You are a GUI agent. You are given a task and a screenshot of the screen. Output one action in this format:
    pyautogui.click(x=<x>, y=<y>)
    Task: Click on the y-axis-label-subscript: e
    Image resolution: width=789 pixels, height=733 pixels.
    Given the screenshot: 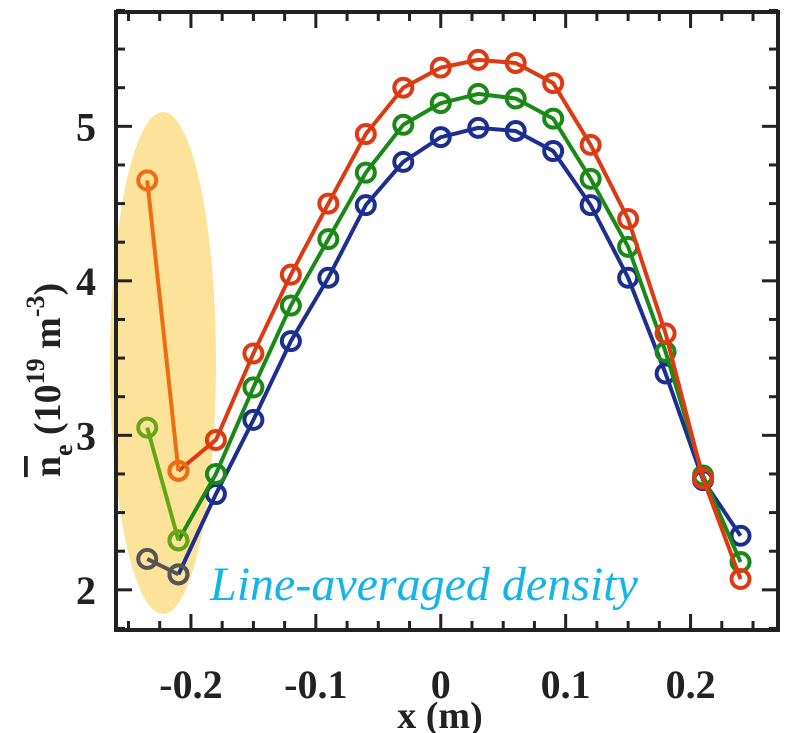 What is the action you would take?
    pyautogui.click(x=63, y=450)
    